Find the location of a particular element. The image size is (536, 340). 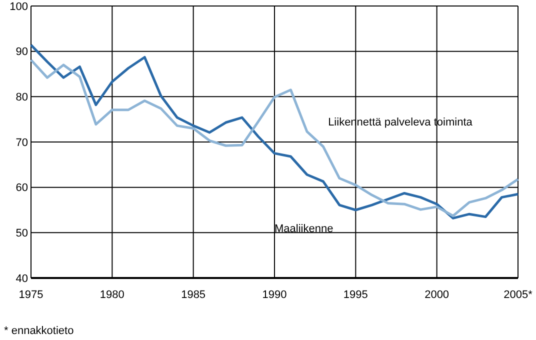

y-tick-label: 60 is located at coordinates (22, 188).